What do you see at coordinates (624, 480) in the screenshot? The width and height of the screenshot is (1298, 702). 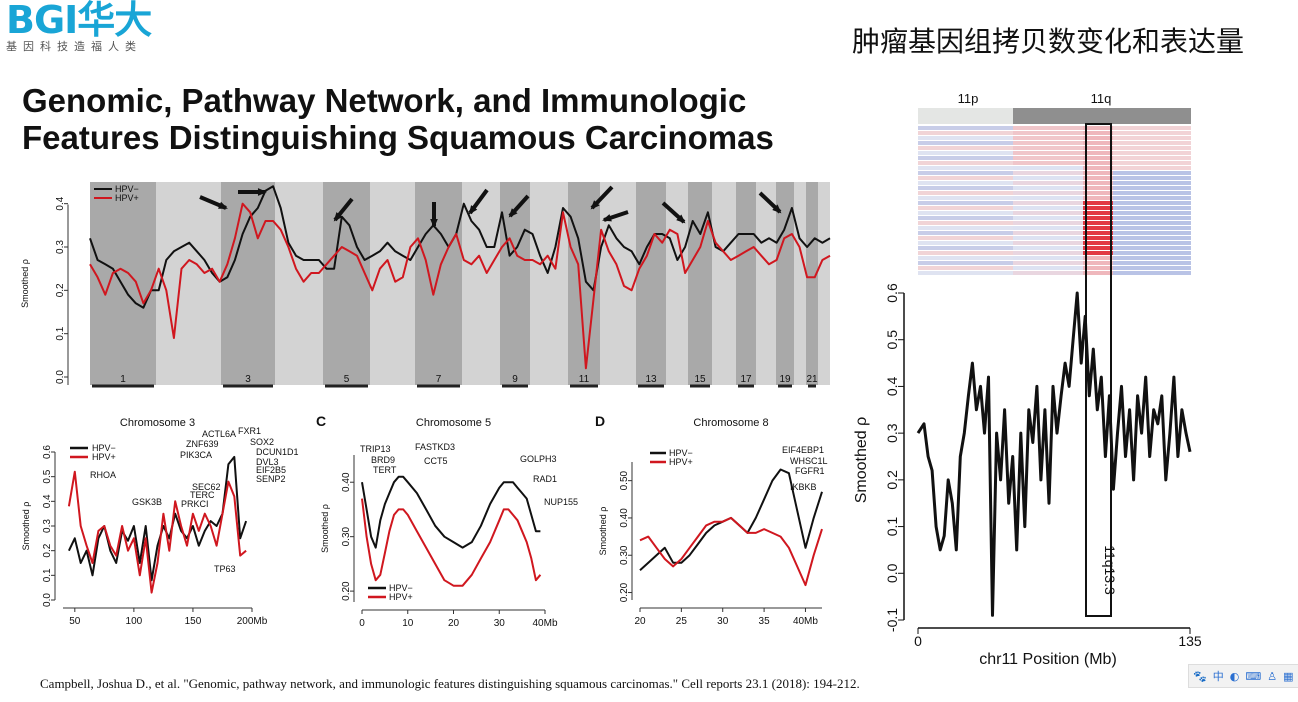 I see `y-tick-label: 0.50` at bounding box center [624, 480].